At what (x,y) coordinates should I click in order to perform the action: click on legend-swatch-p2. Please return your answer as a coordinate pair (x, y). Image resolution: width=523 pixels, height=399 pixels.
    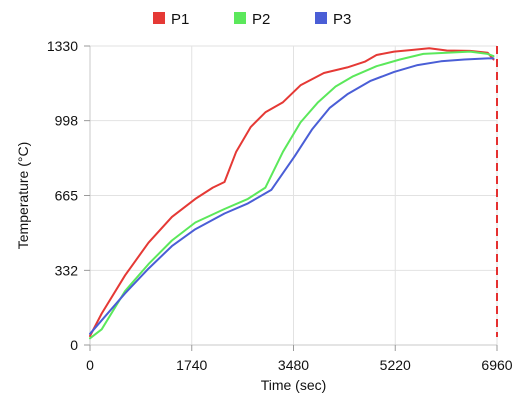
    Looking at the image, I should click on (240, 18).